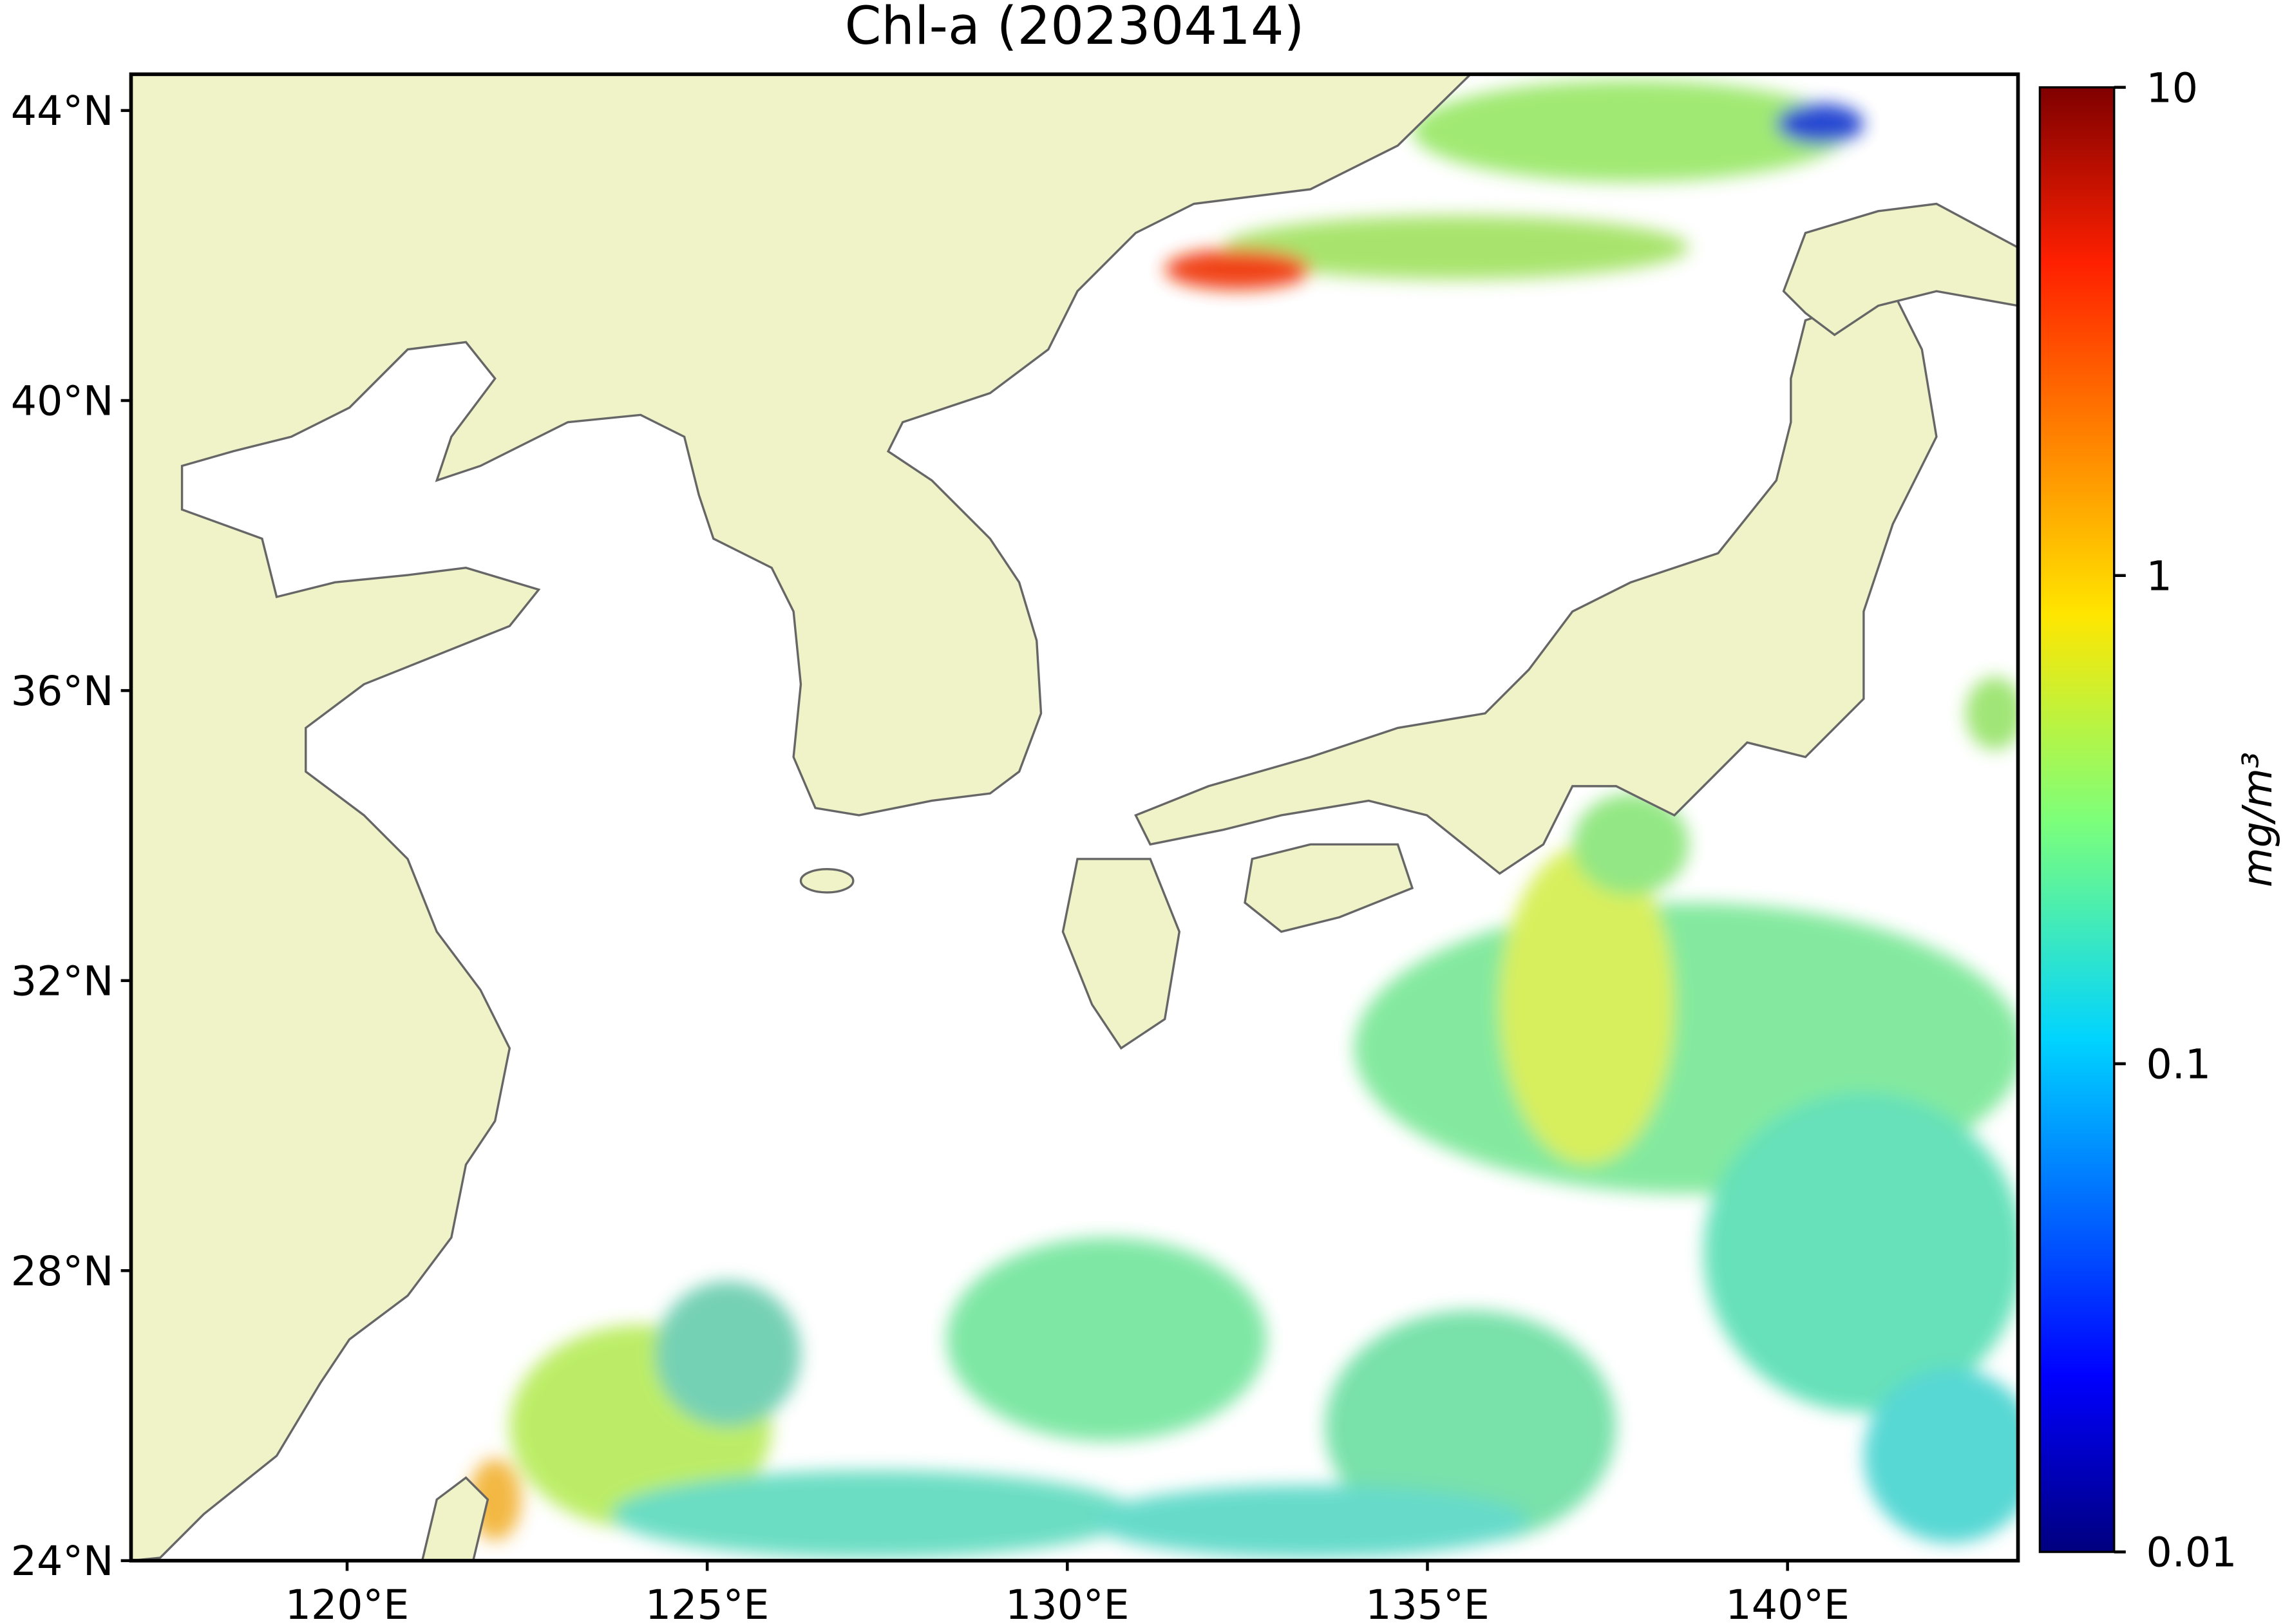 This screenshot has height=1624, width=2283. I want to click on y-tick-label: 44°N, so click(62, 111).